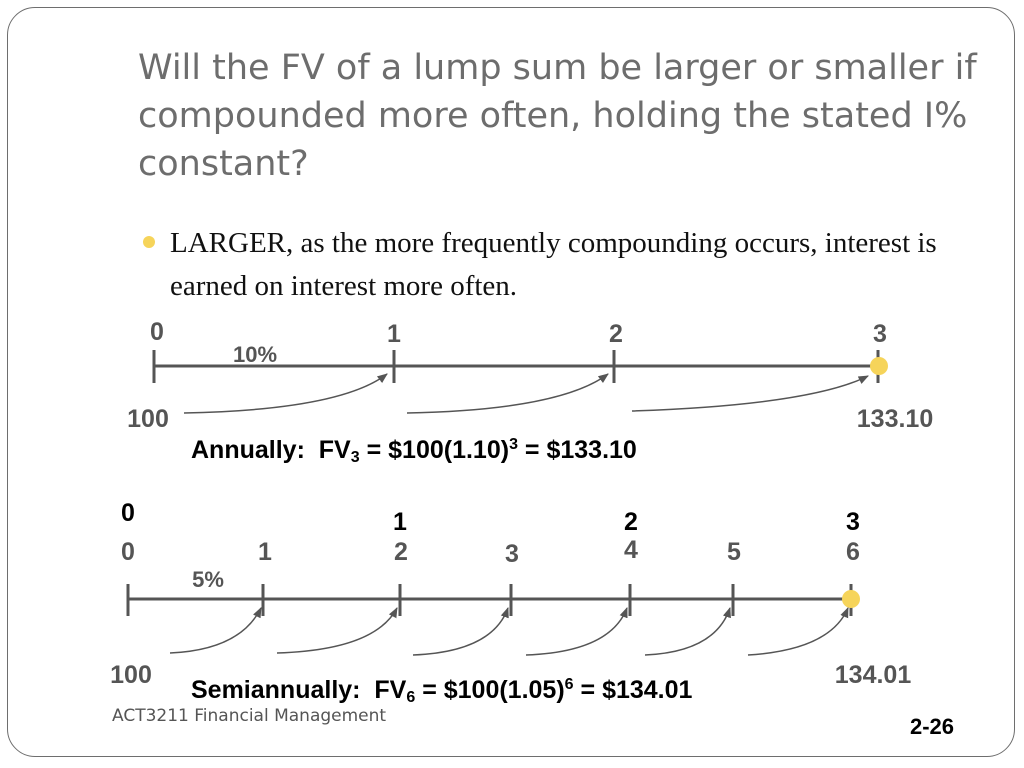  I want to click on semiannual-fv: 134.01, so click(873, 675).